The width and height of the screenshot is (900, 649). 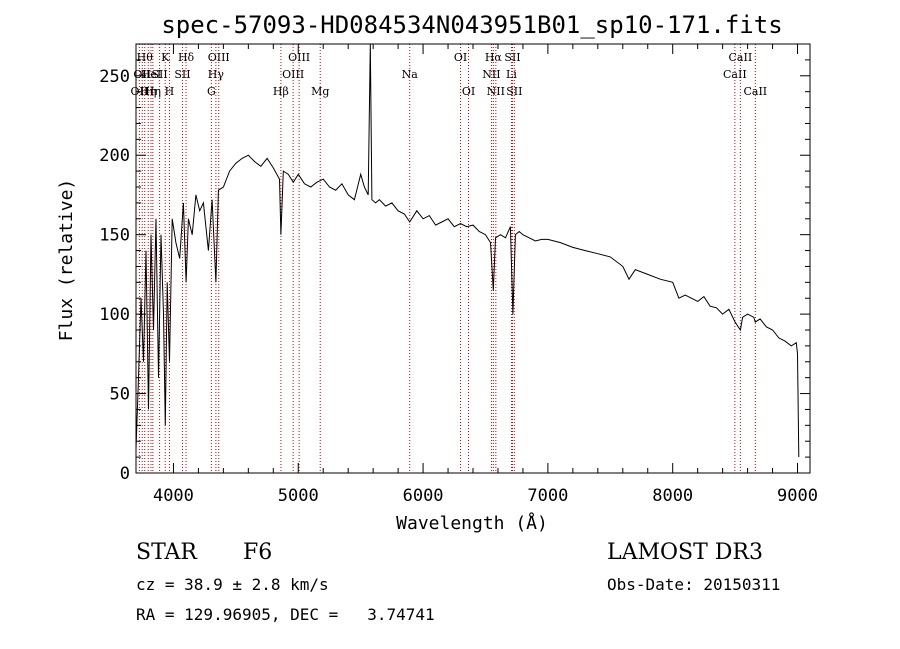 What do you see at coordinates (125, 474) in the screenshot?
I see `y-tick-label: 0` at bounding box center [125, 474].